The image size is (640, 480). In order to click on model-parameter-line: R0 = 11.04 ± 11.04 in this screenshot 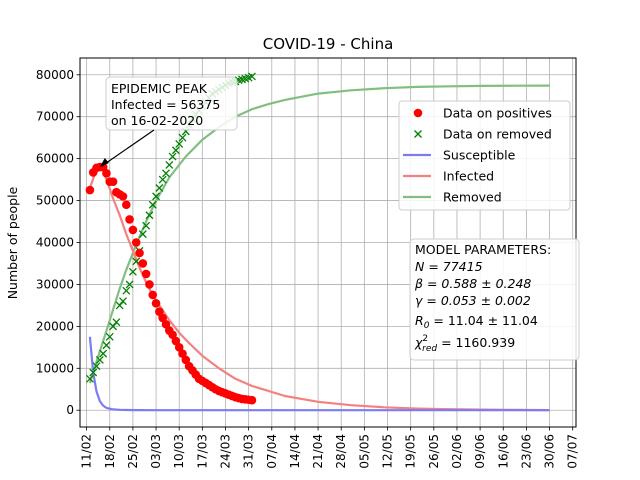, I will do `click(476, 322)`.